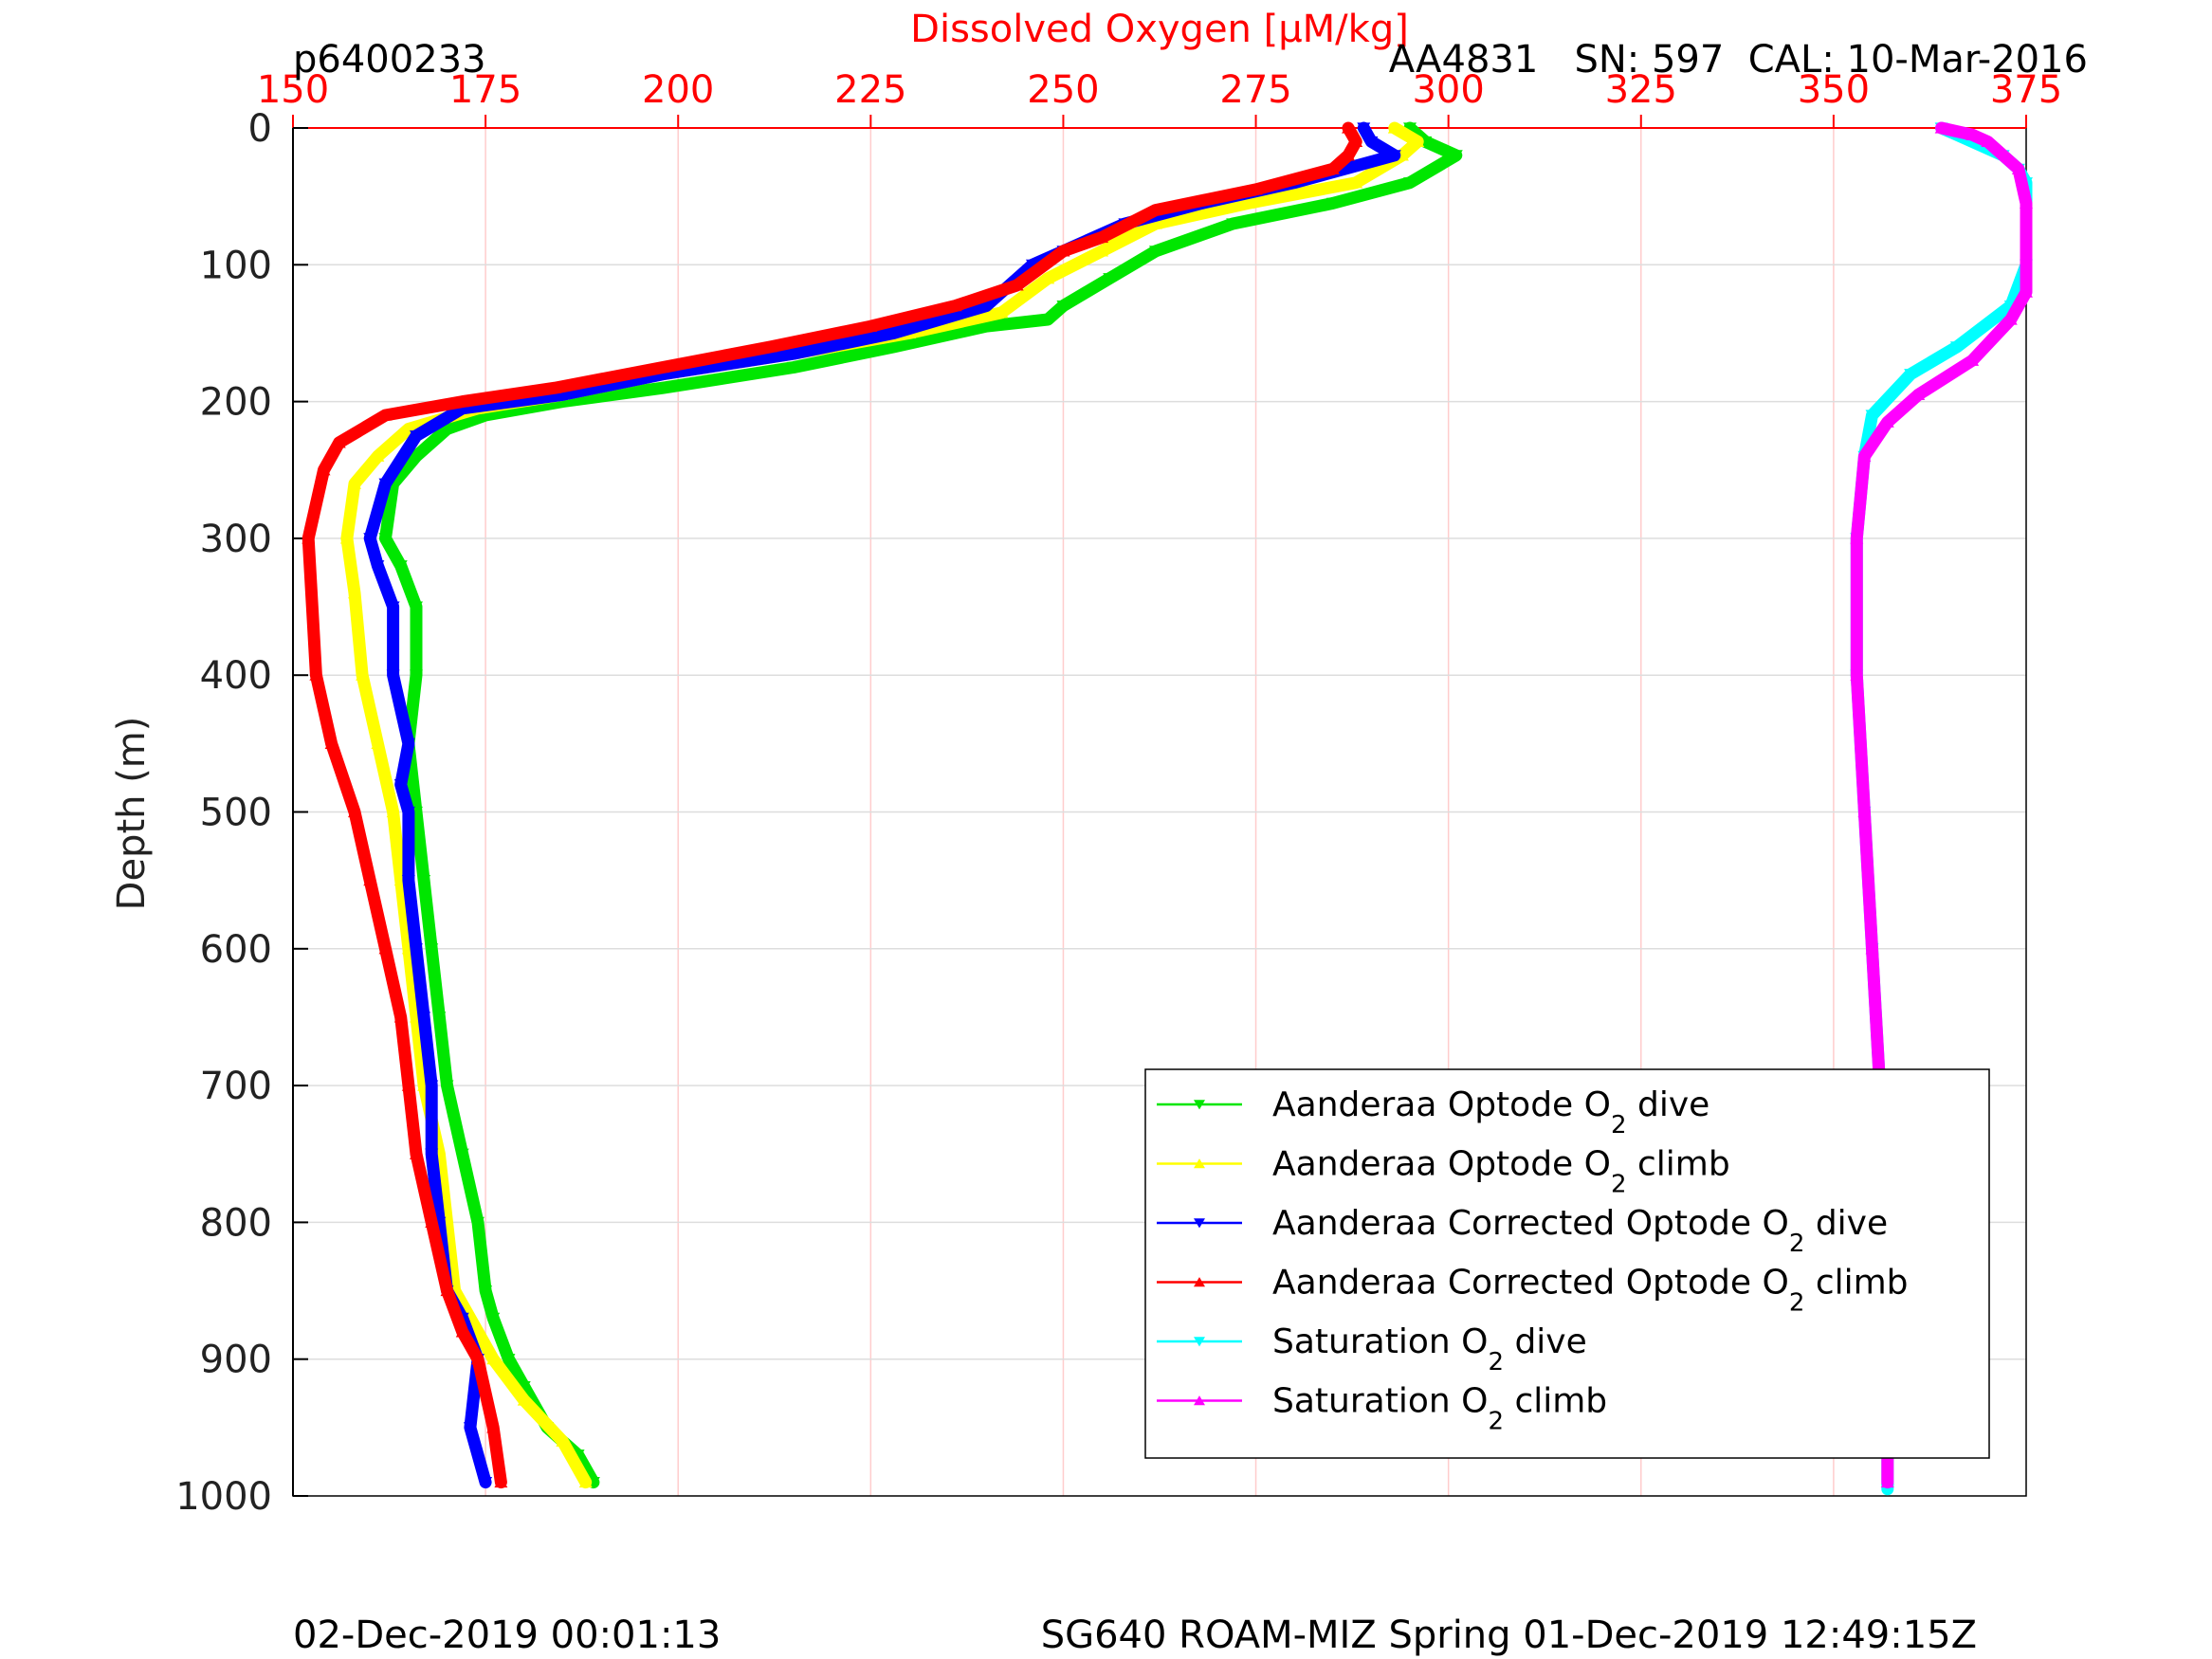 The image size is (2212, 1659). I want to click on x-tick-label: 225, so click(870, 90).